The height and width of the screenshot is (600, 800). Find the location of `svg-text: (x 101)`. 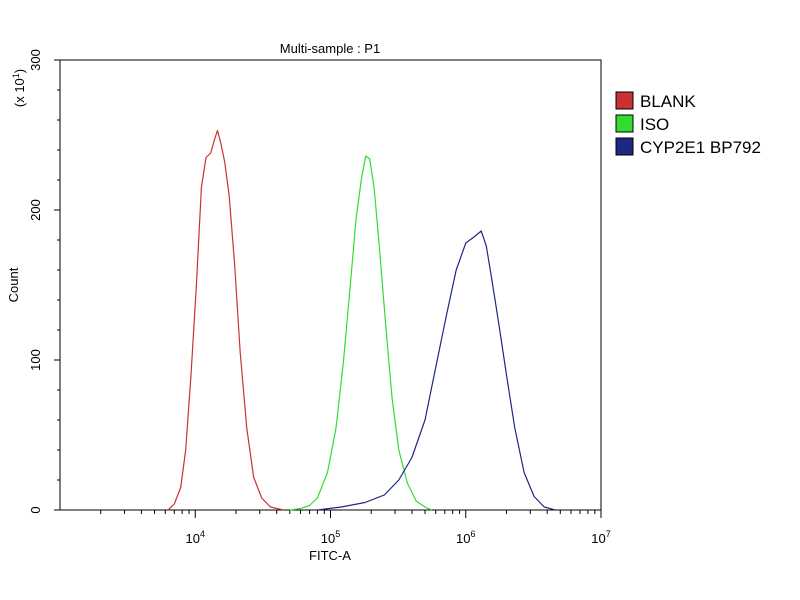

svg-text: (x 101) is located at coordinates (19, 88).